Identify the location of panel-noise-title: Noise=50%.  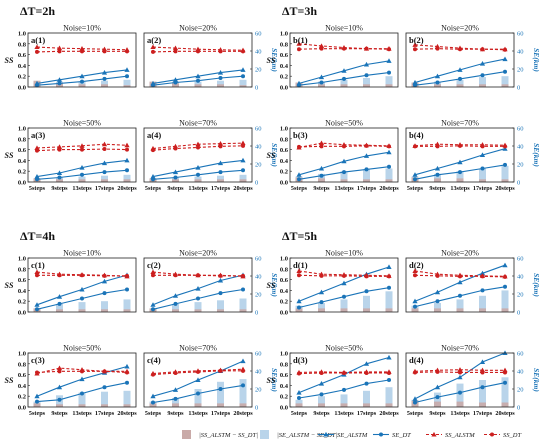
(82, 123).